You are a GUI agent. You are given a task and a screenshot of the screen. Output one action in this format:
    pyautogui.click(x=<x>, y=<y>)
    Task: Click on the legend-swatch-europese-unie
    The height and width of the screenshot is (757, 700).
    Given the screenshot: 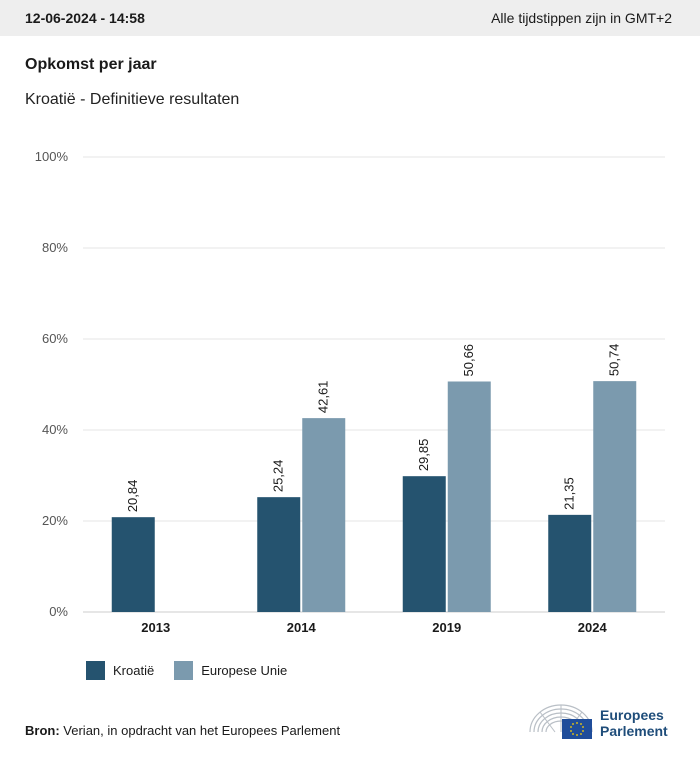 What is the action you would take?
    pyautogui.click(x=184, y=670)
    